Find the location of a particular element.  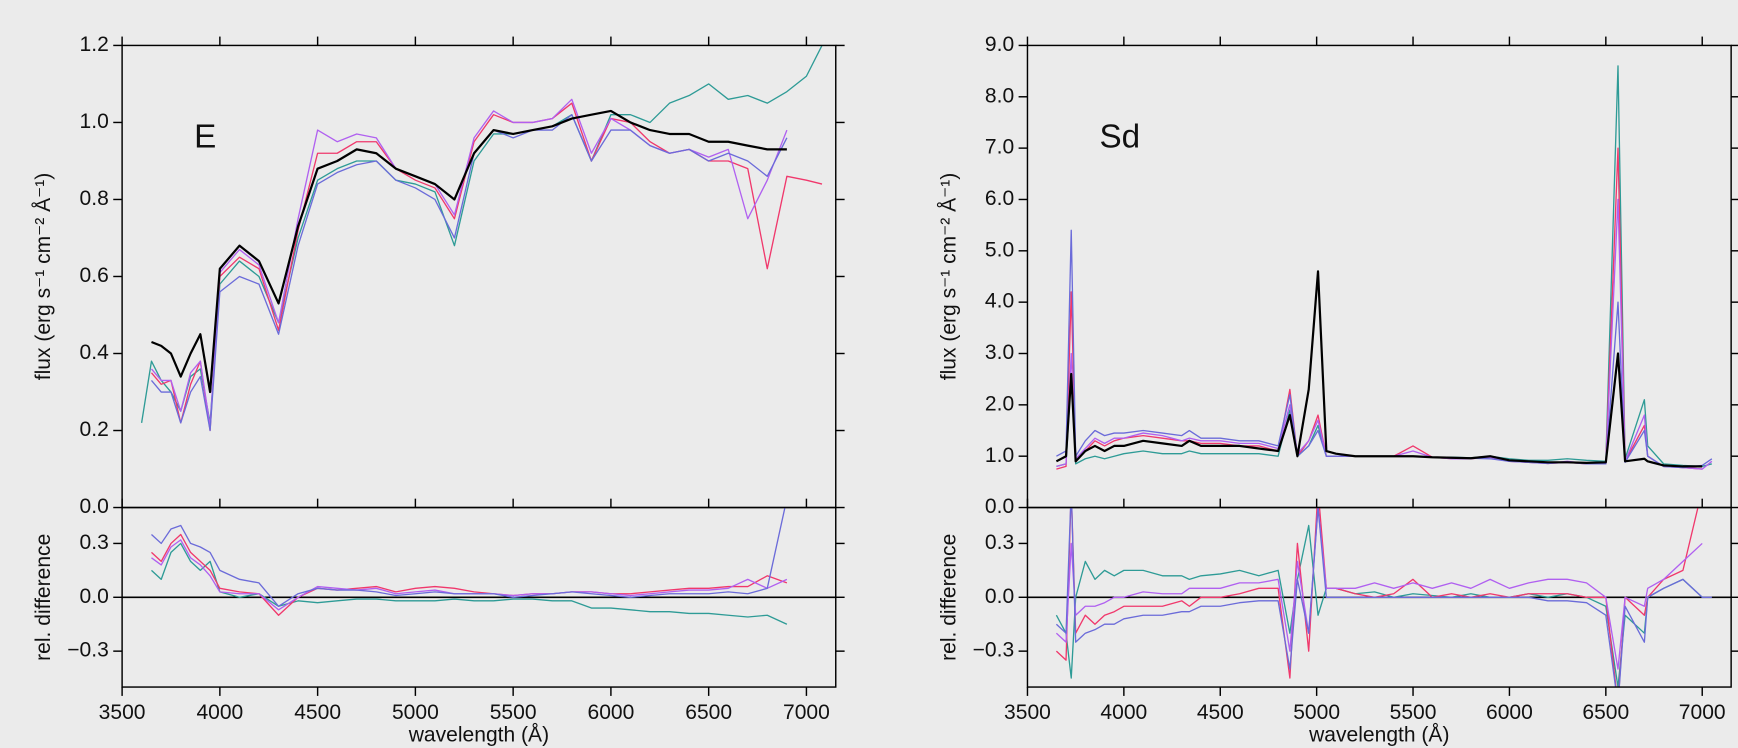

y-tick-label: 0.8 is located at coordinates (94, 198).